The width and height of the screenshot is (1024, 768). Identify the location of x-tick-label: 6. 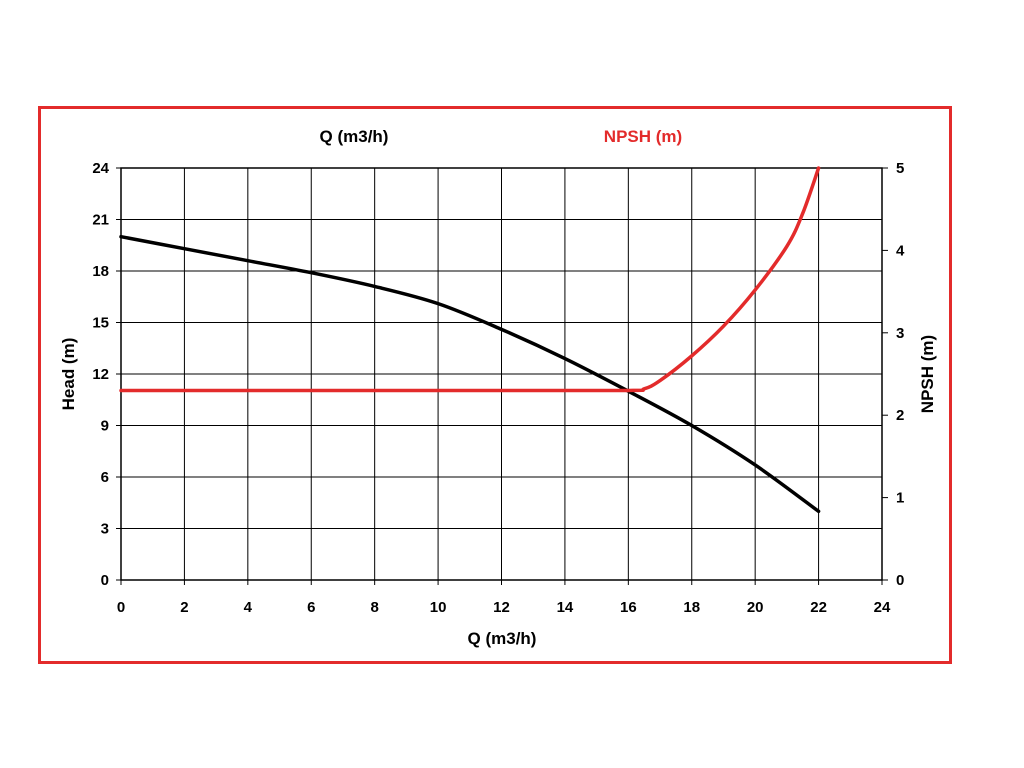
(311, 607).